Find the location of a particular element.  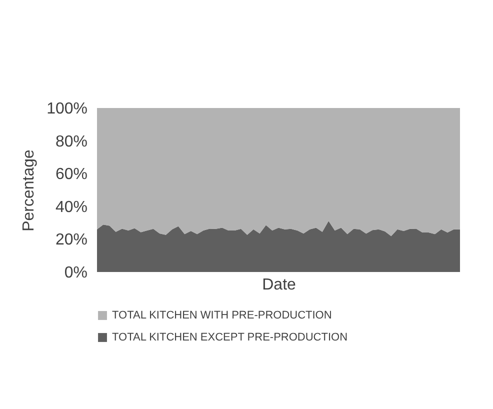

y-axis-title: Percentage is located at coordinates (29, 190).